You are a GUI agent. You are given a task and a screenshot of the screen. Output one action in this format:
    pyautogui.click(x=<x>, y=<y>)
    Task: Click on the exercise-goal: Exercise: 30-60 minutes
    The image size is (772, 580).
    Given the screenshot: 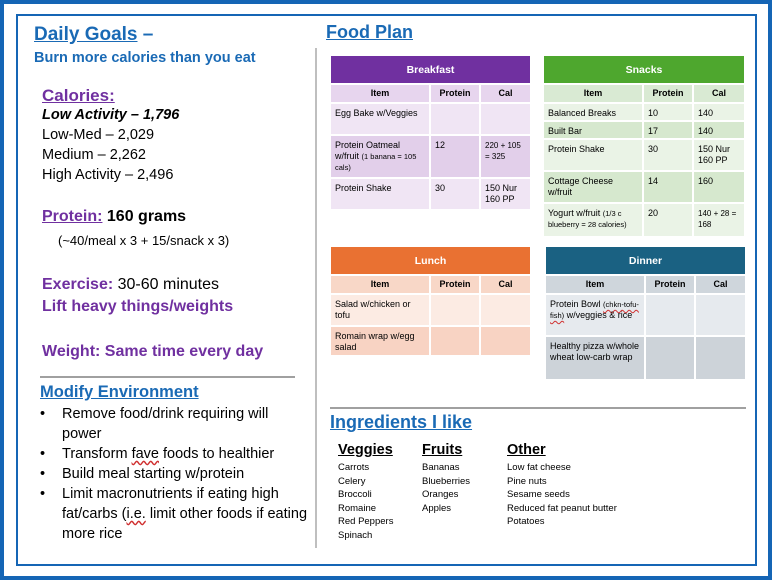 What is the action you would take?
    pyautogui.click(x=130, y=285)
    